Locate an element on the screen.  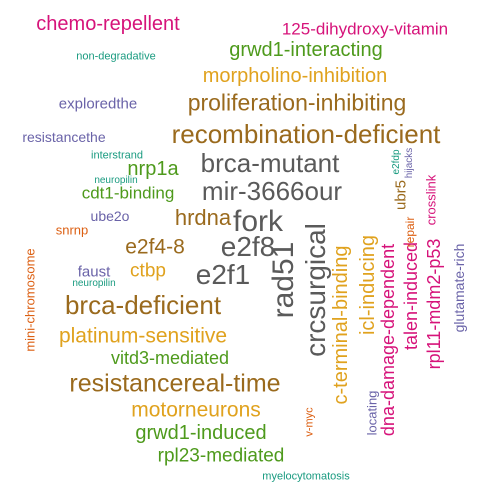
word-repair: repair is located at coordinates (410, 232).